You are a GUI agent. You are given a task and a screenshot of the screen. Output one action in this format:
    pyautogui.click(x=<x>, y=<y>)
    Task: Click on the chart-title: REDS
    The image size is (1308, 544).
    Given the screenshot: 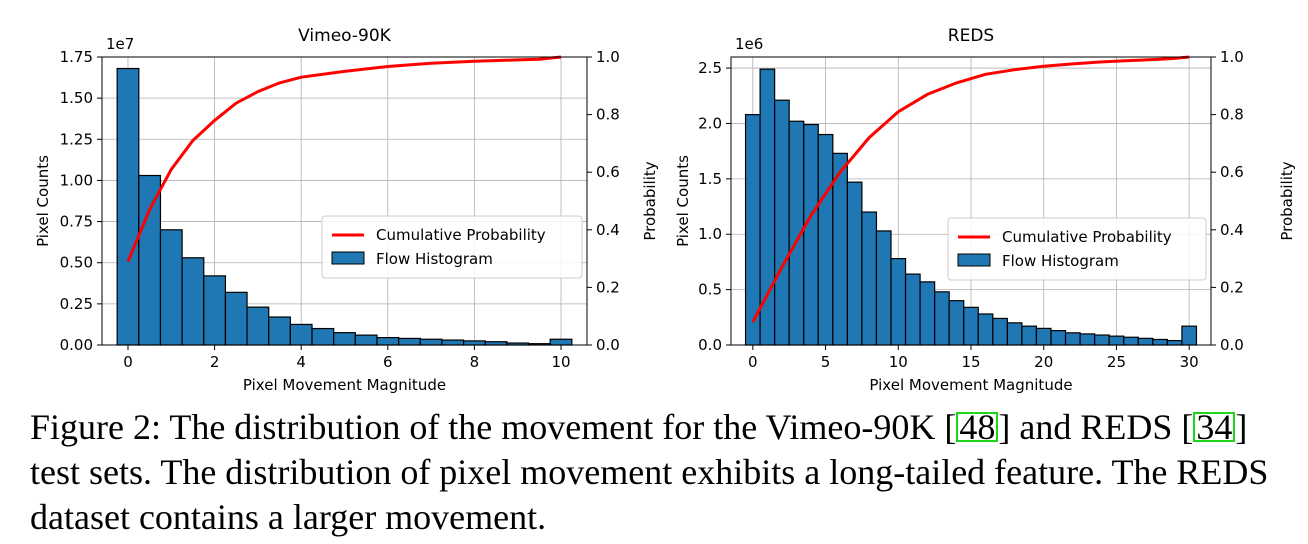 What is the action you would take?
    pyautogui.click(x=971, y=36)
    